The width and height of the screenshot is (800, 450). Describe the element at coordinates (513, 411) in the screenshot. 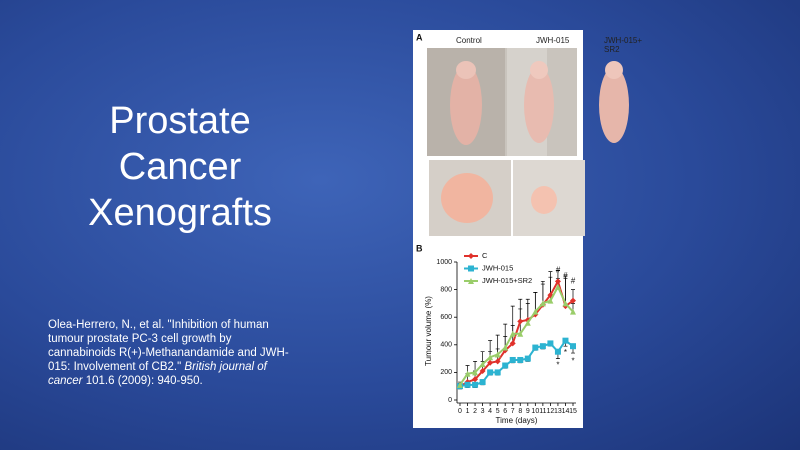

I see `x-tick-label: 7` at that location.